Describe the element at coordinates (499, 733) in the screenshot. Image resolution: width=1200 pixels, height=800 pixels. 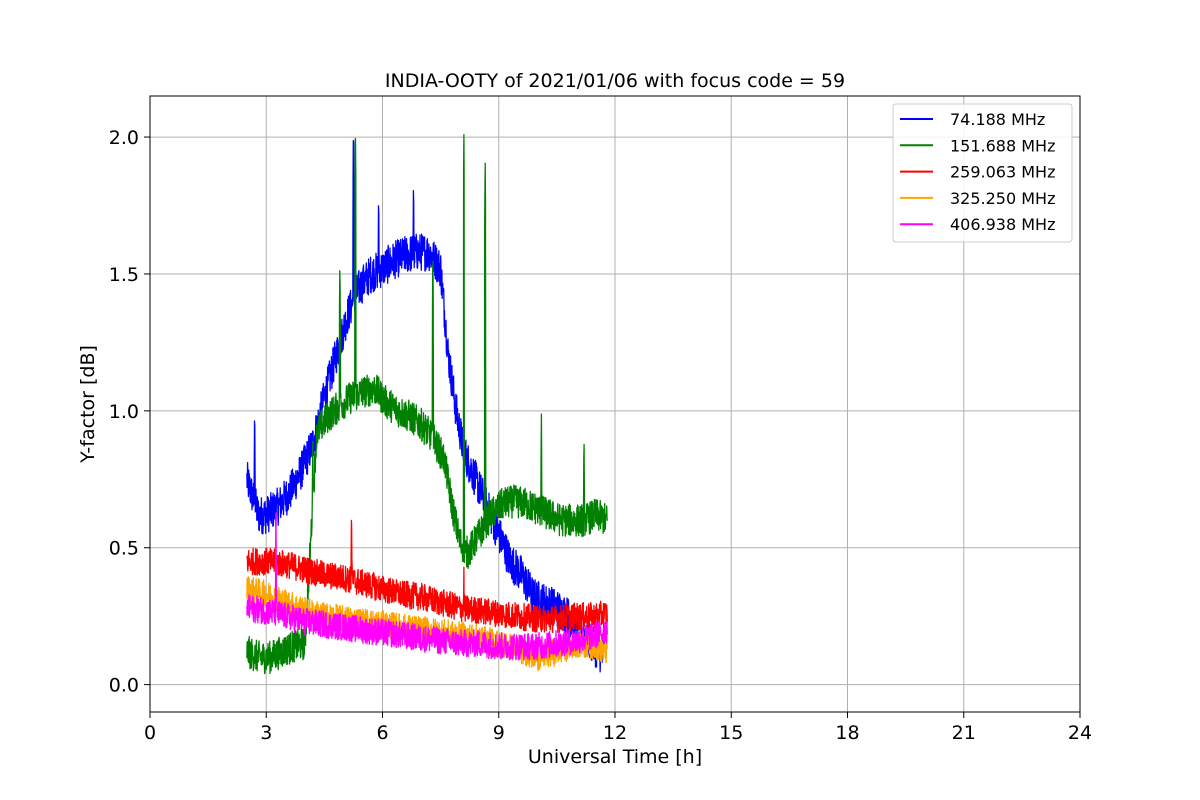
I see `x-tick-label: 9` at that location.